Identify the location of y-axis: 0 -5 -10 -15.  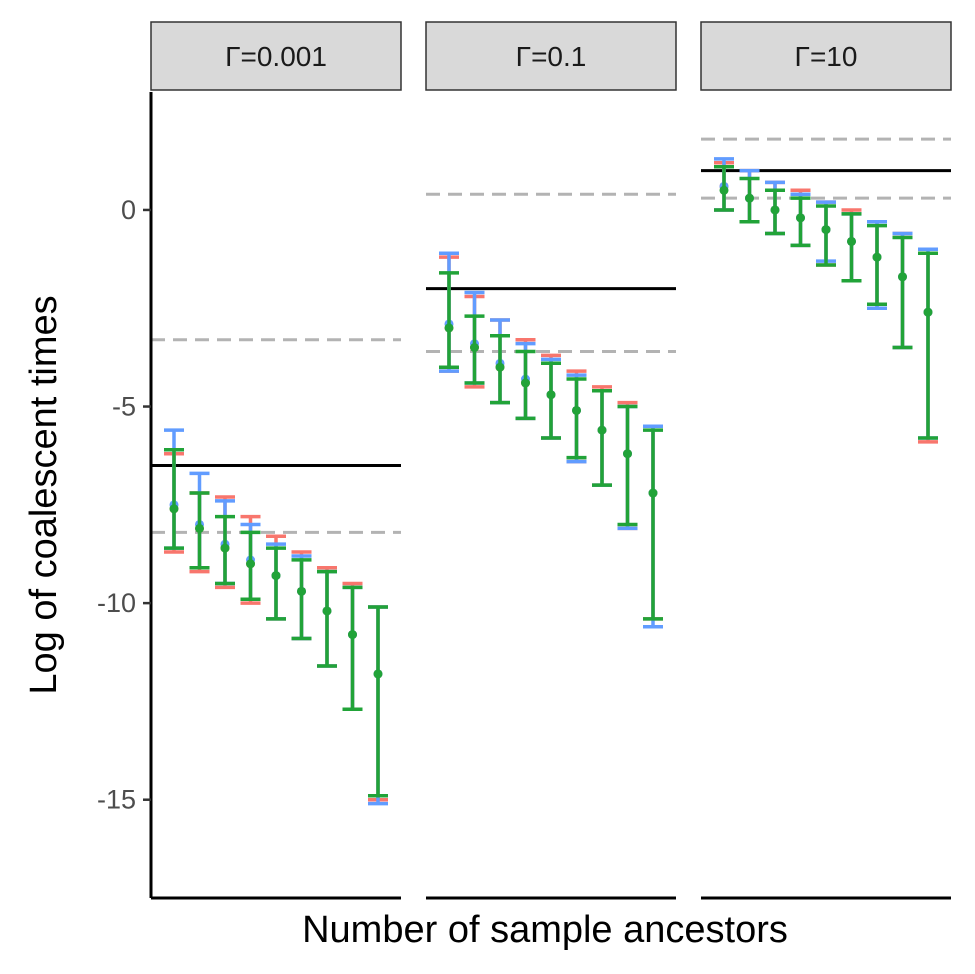
(125, 495).